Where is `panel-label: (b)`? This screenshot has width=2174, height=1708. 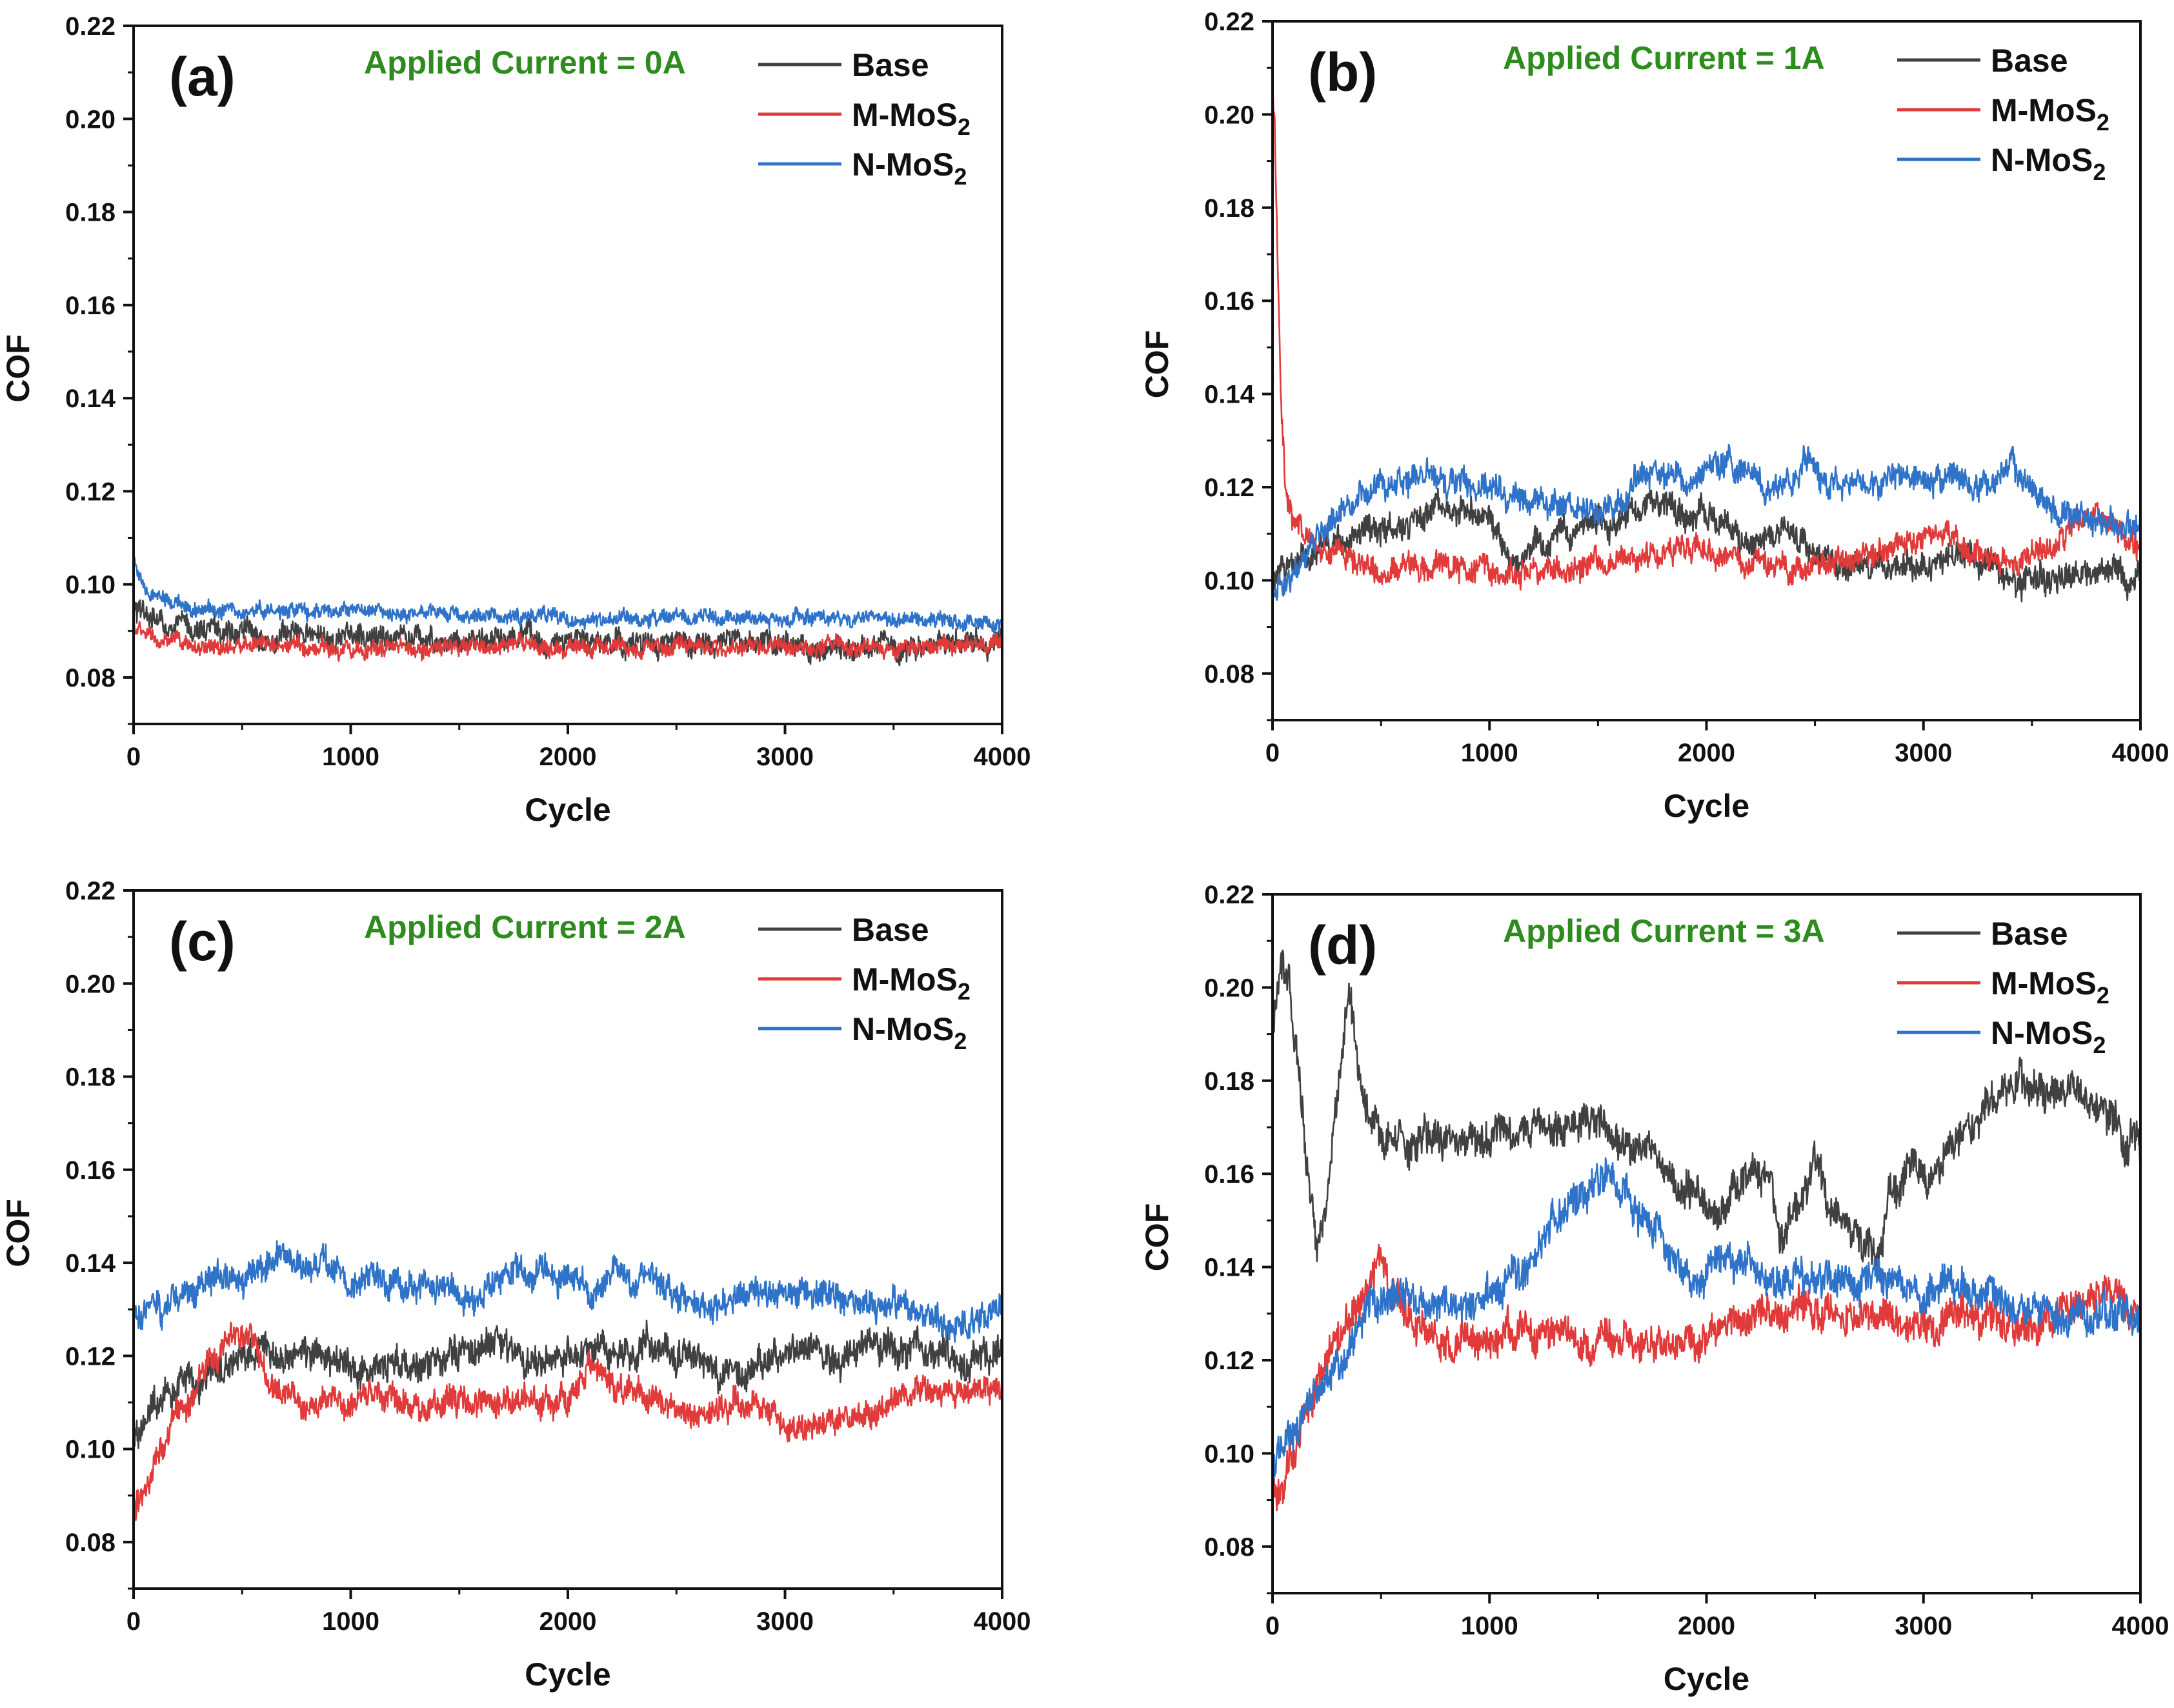
panel-label: (b) is located at coordinates (1343, 72).